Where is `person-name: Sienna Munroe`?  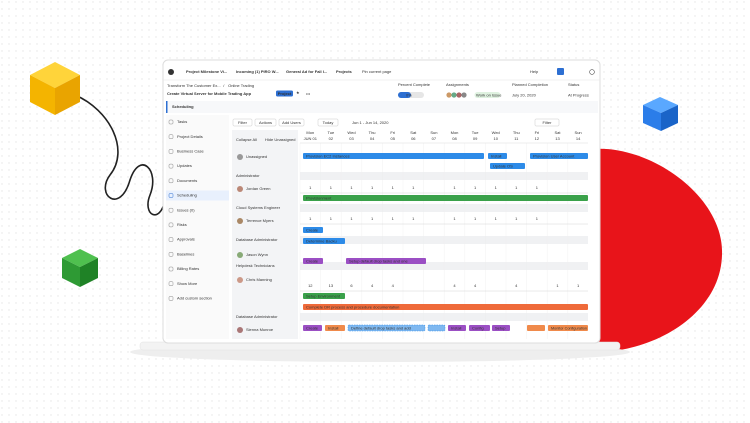
person-name: Sienna Munroe is located at coordinates (260, 329).